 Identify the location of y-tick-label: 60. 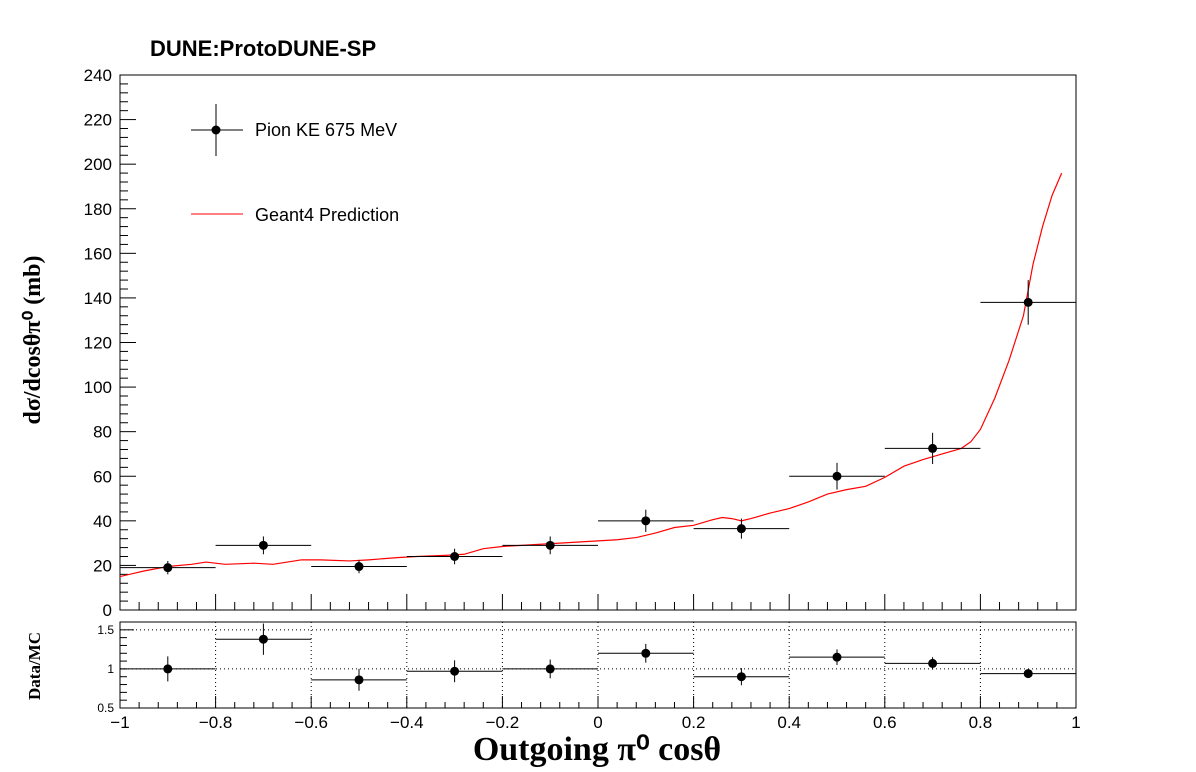
(102, 476).